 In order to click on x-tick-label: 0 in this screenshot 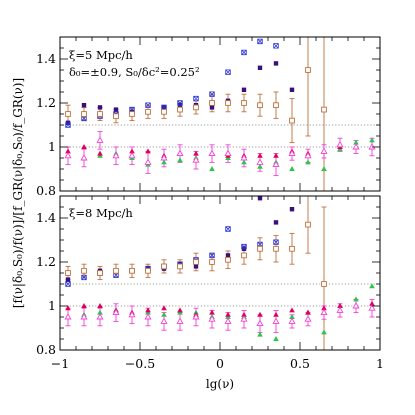, I will do `click(220, 363)`.